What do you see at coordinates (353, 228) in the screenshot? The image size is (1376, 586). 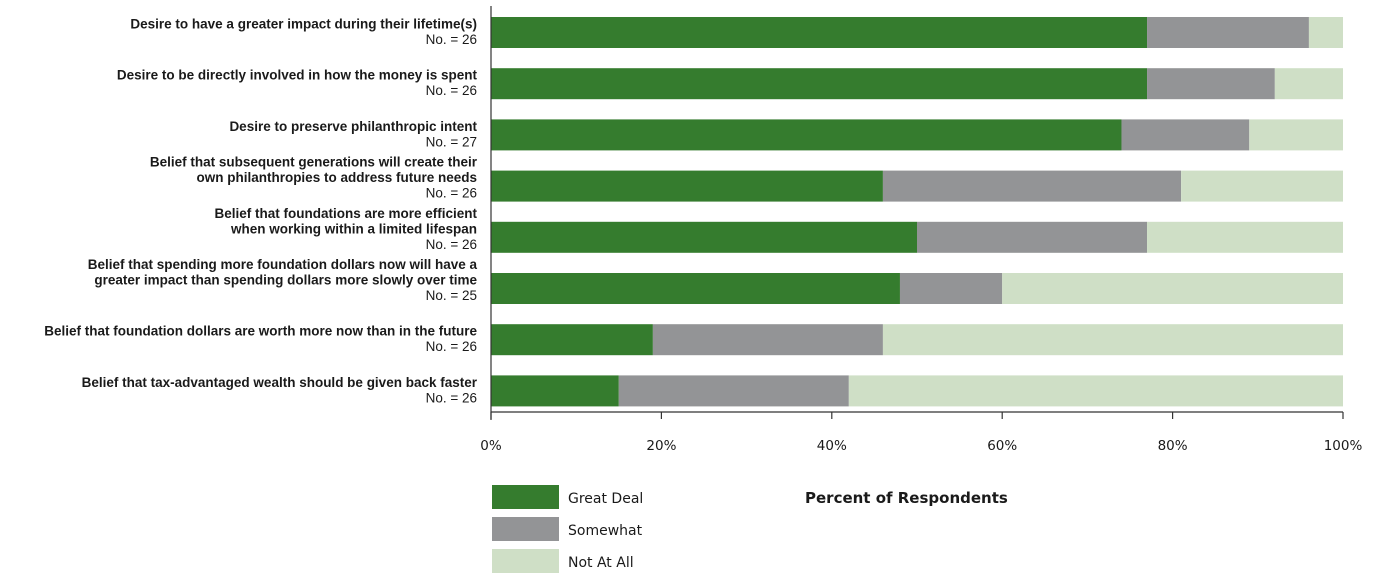 I see `category-label: when working within a limited lifespan` at bounding box center [353, 228].